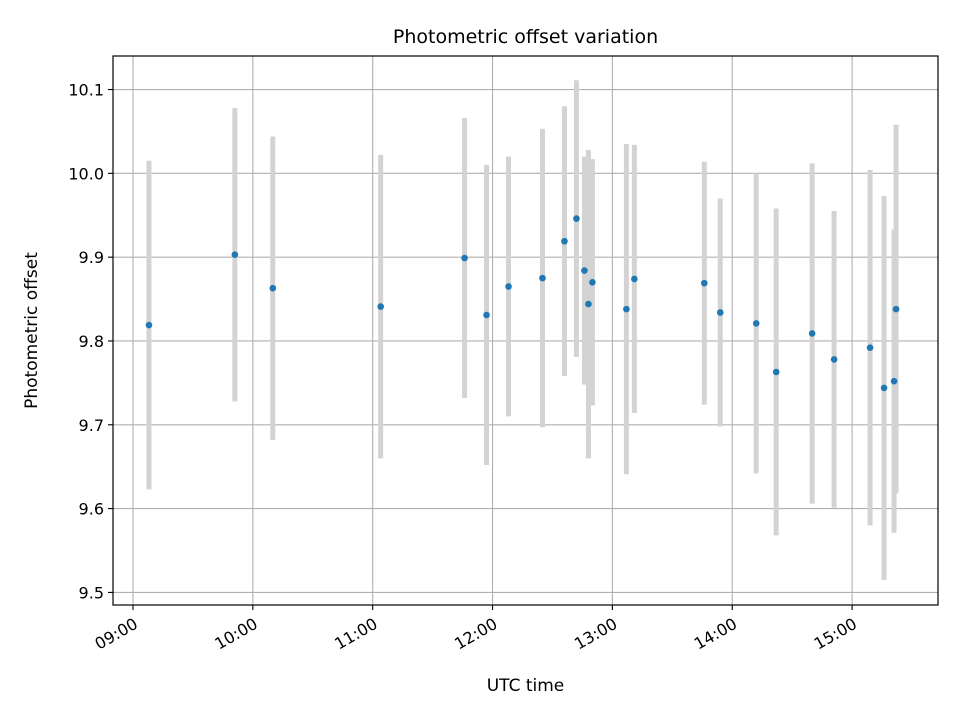 This screenshot has width=960, height=720. I want to click on x-tick-label: 15:00, so click(835, 634).